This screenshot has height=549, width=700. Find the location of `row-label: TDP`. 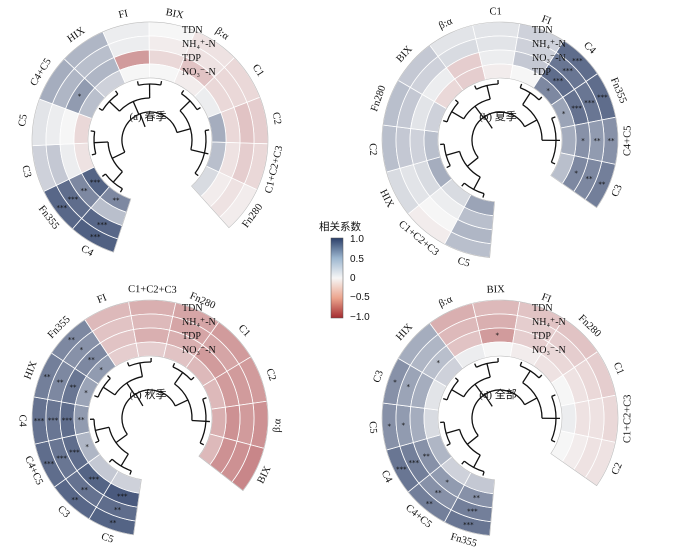

row-label: TDP is located at coordinates (541, 336).